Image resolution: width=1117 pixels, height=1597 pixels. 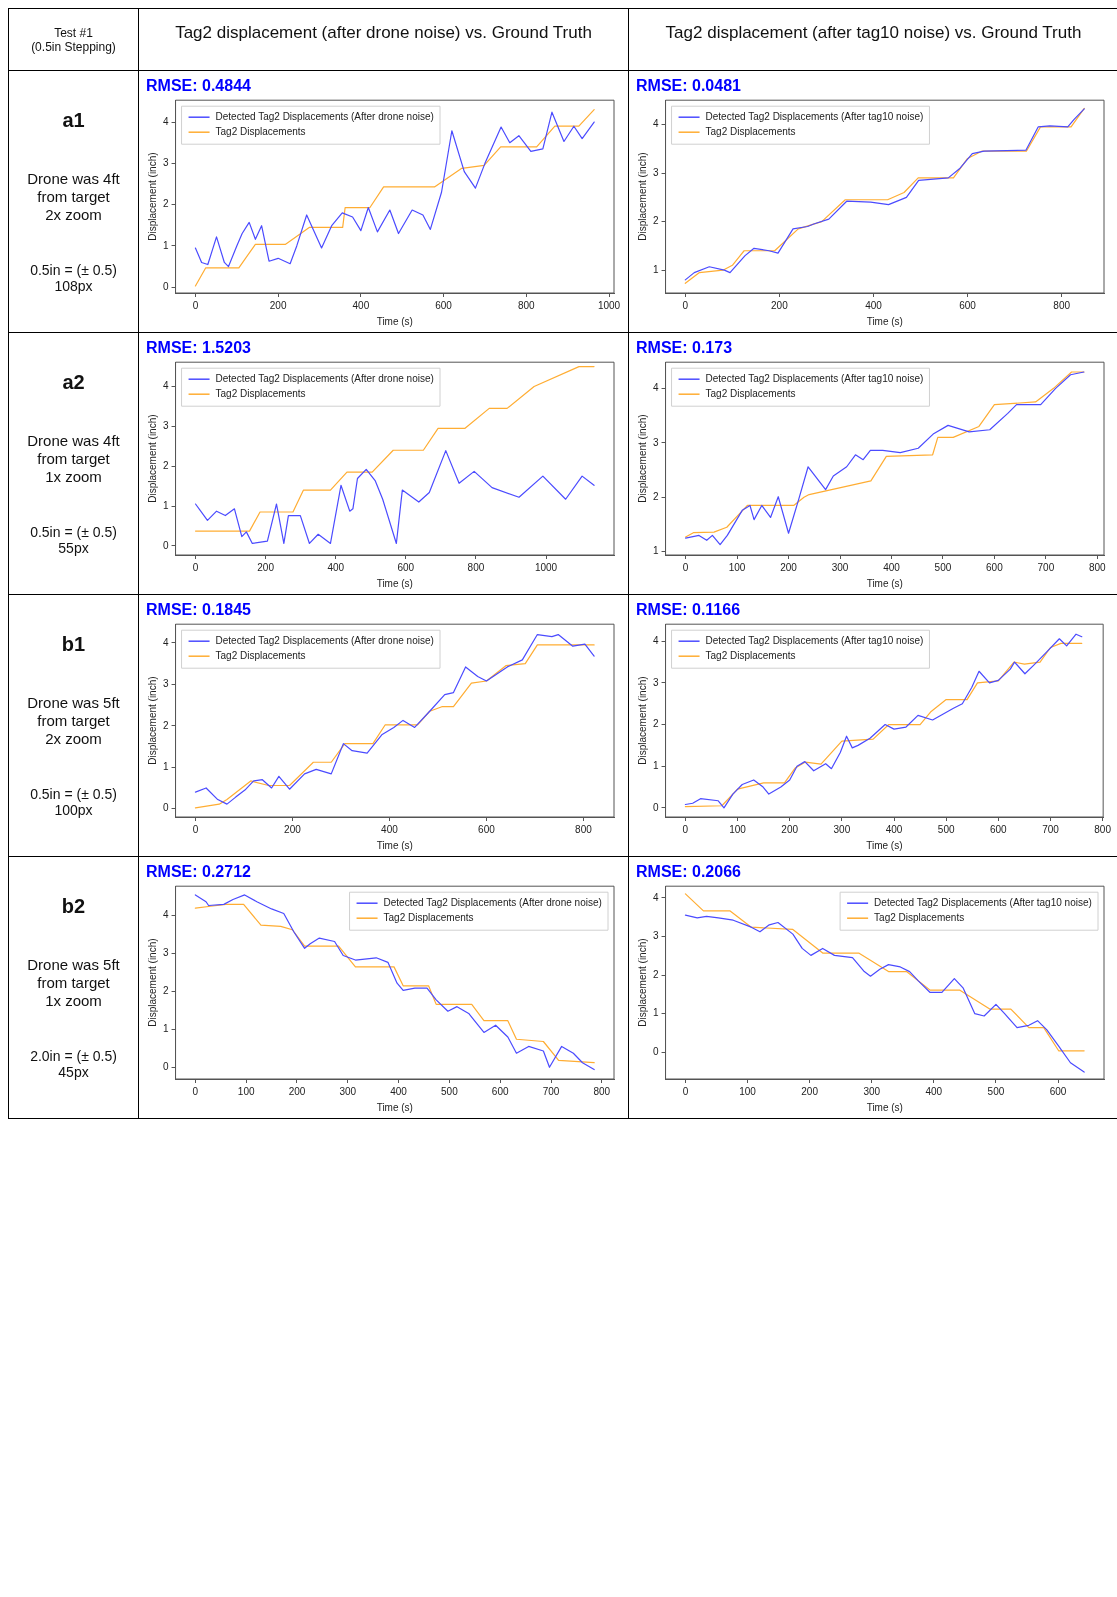 I want to click on x-tick-label: 700, so click(x=1050, y=829).